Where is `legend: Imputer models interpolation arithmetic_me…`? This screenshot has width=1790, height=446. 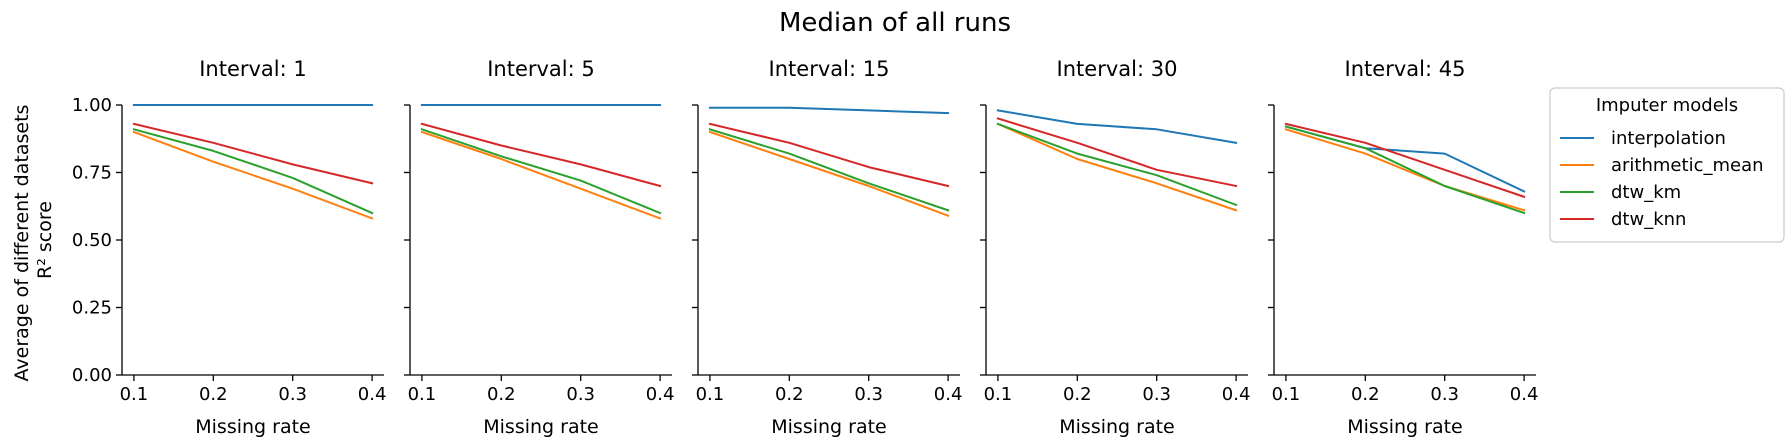 legend: Imputer models interpolation arithmetic_me… is located at coordinates (1667, 165).